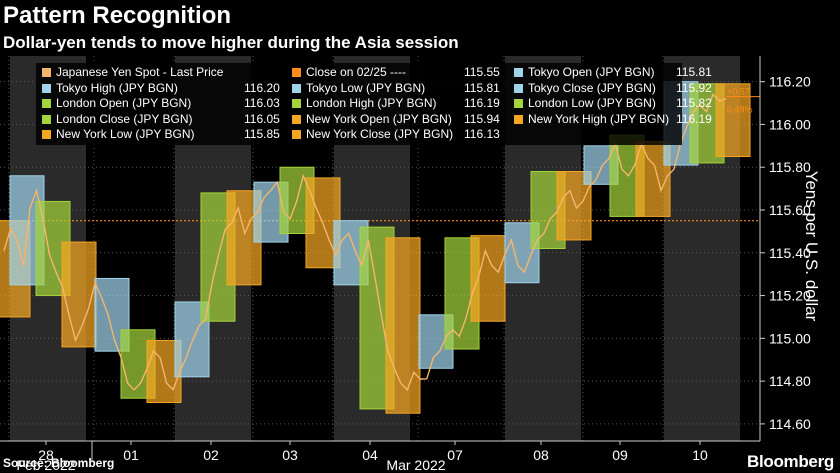  What do you see at coordinates (131, 455) in the screenshot?
I see `x-tick-label: 01` at bounding box center [131, 455].